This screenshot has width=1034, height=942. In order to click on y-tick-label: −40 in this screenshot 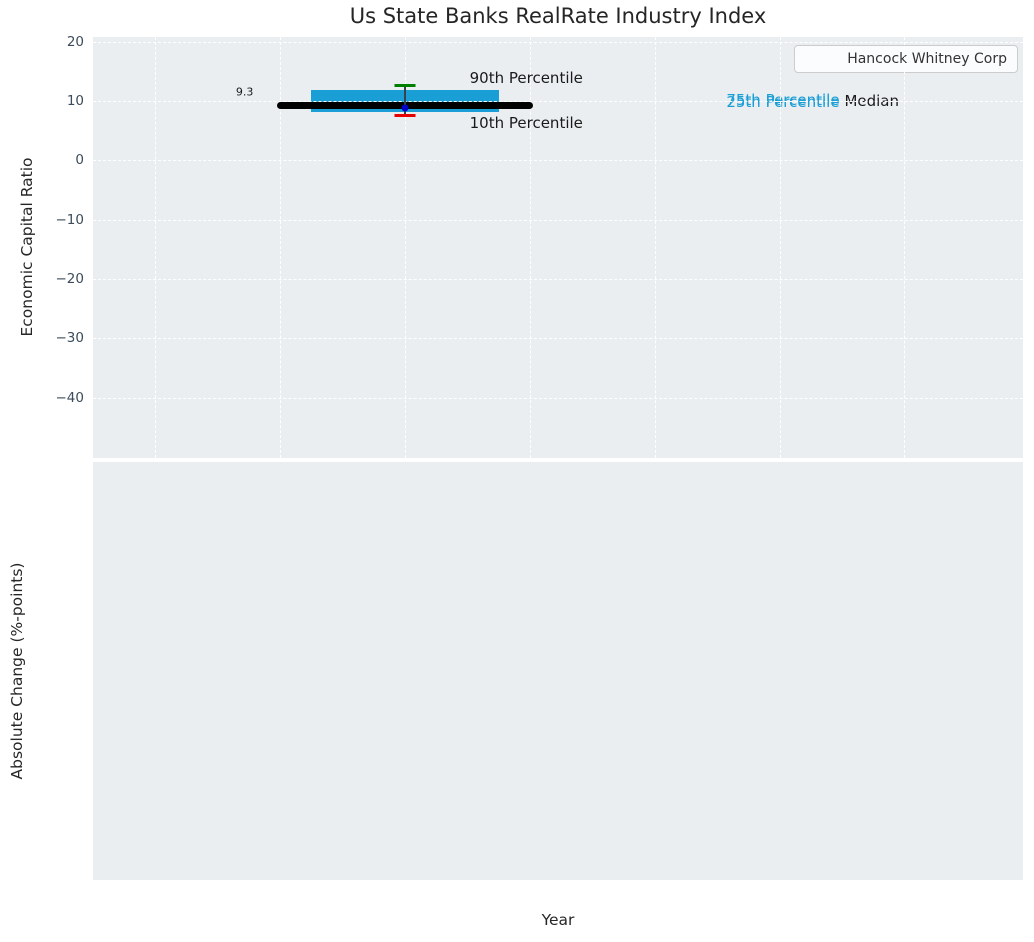, I will do `click(70, 397)`.